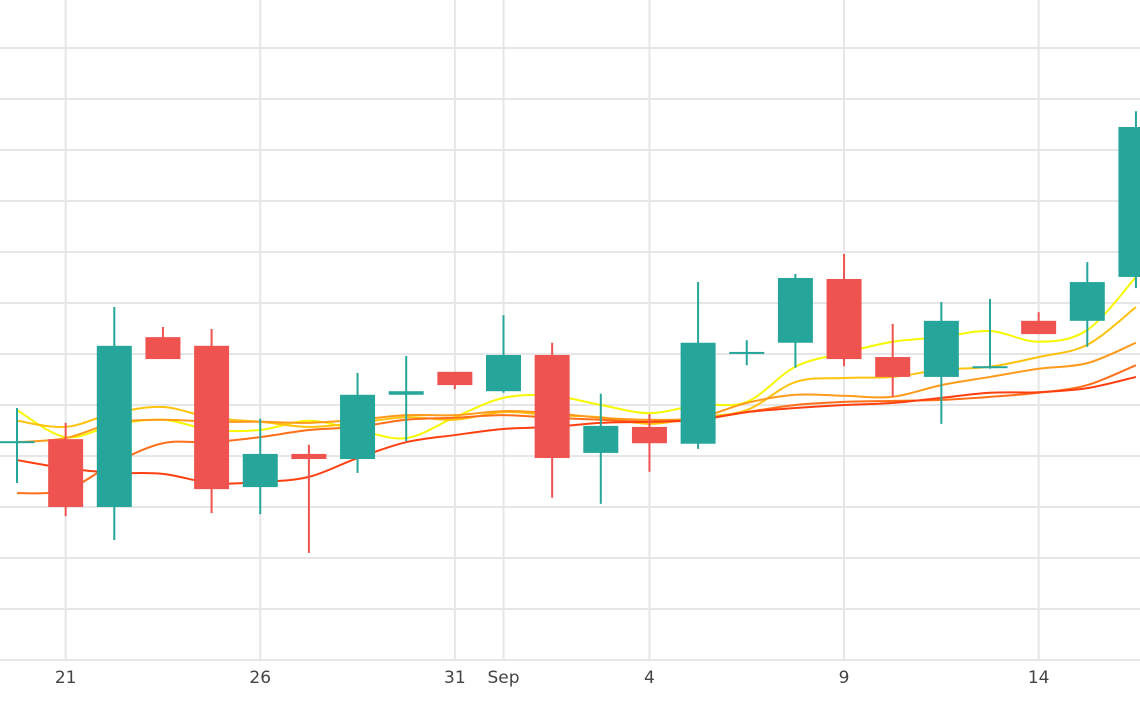 The height and width of the screenshot is (710, 1140). What do you see at coordinates (503, 678) in the screenshot?
I see `x-tick-label: Sep` at bounding box center [503, 678].